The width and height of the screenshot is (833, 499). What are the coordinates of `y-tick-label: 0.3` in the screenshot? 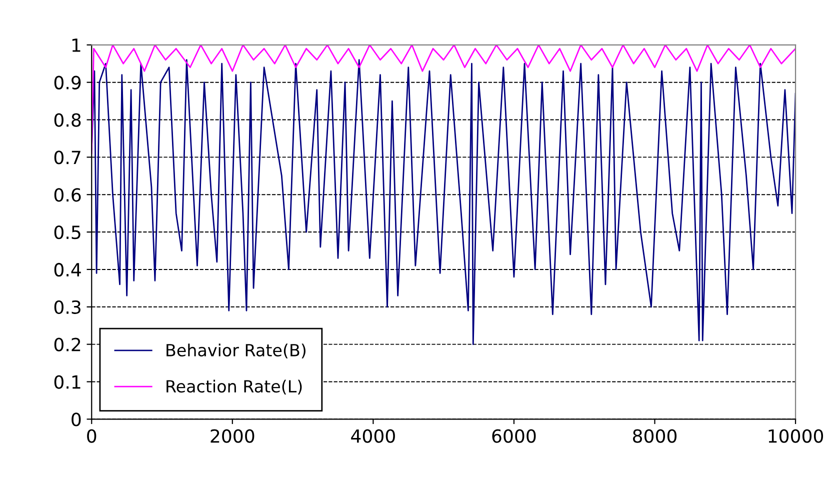 It's located at (67, 307).